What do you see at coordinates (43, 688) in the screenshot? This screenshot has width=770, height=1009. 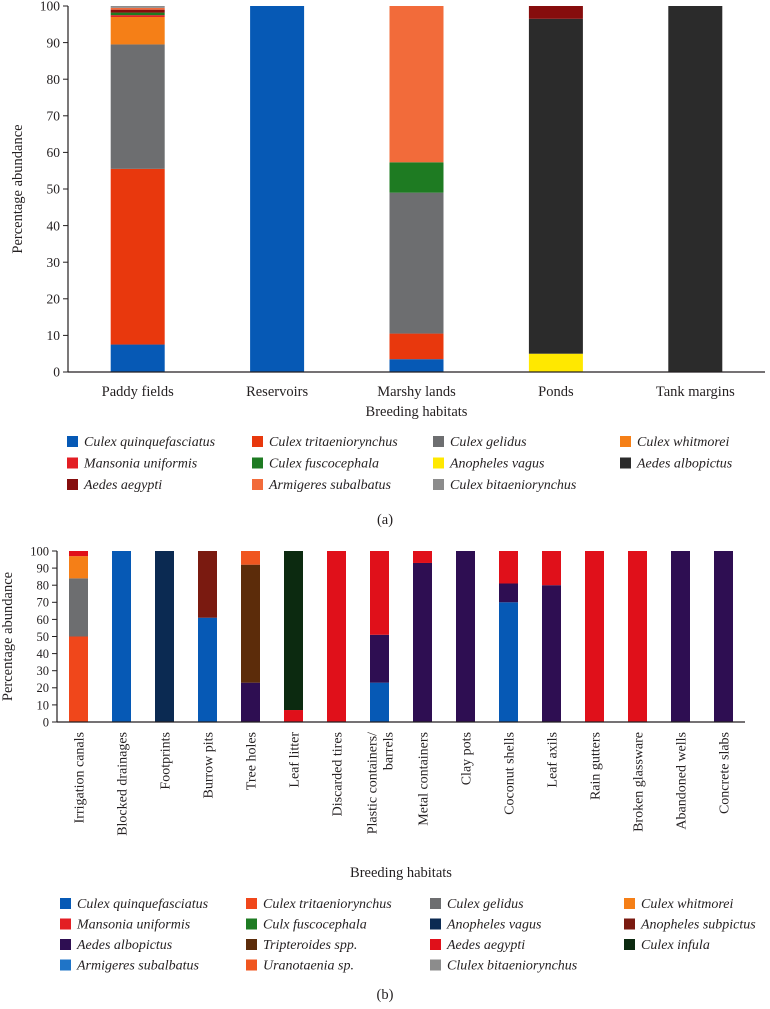 I see `chart-b-y-tick-label: 20` at bounding box center [43, 688].